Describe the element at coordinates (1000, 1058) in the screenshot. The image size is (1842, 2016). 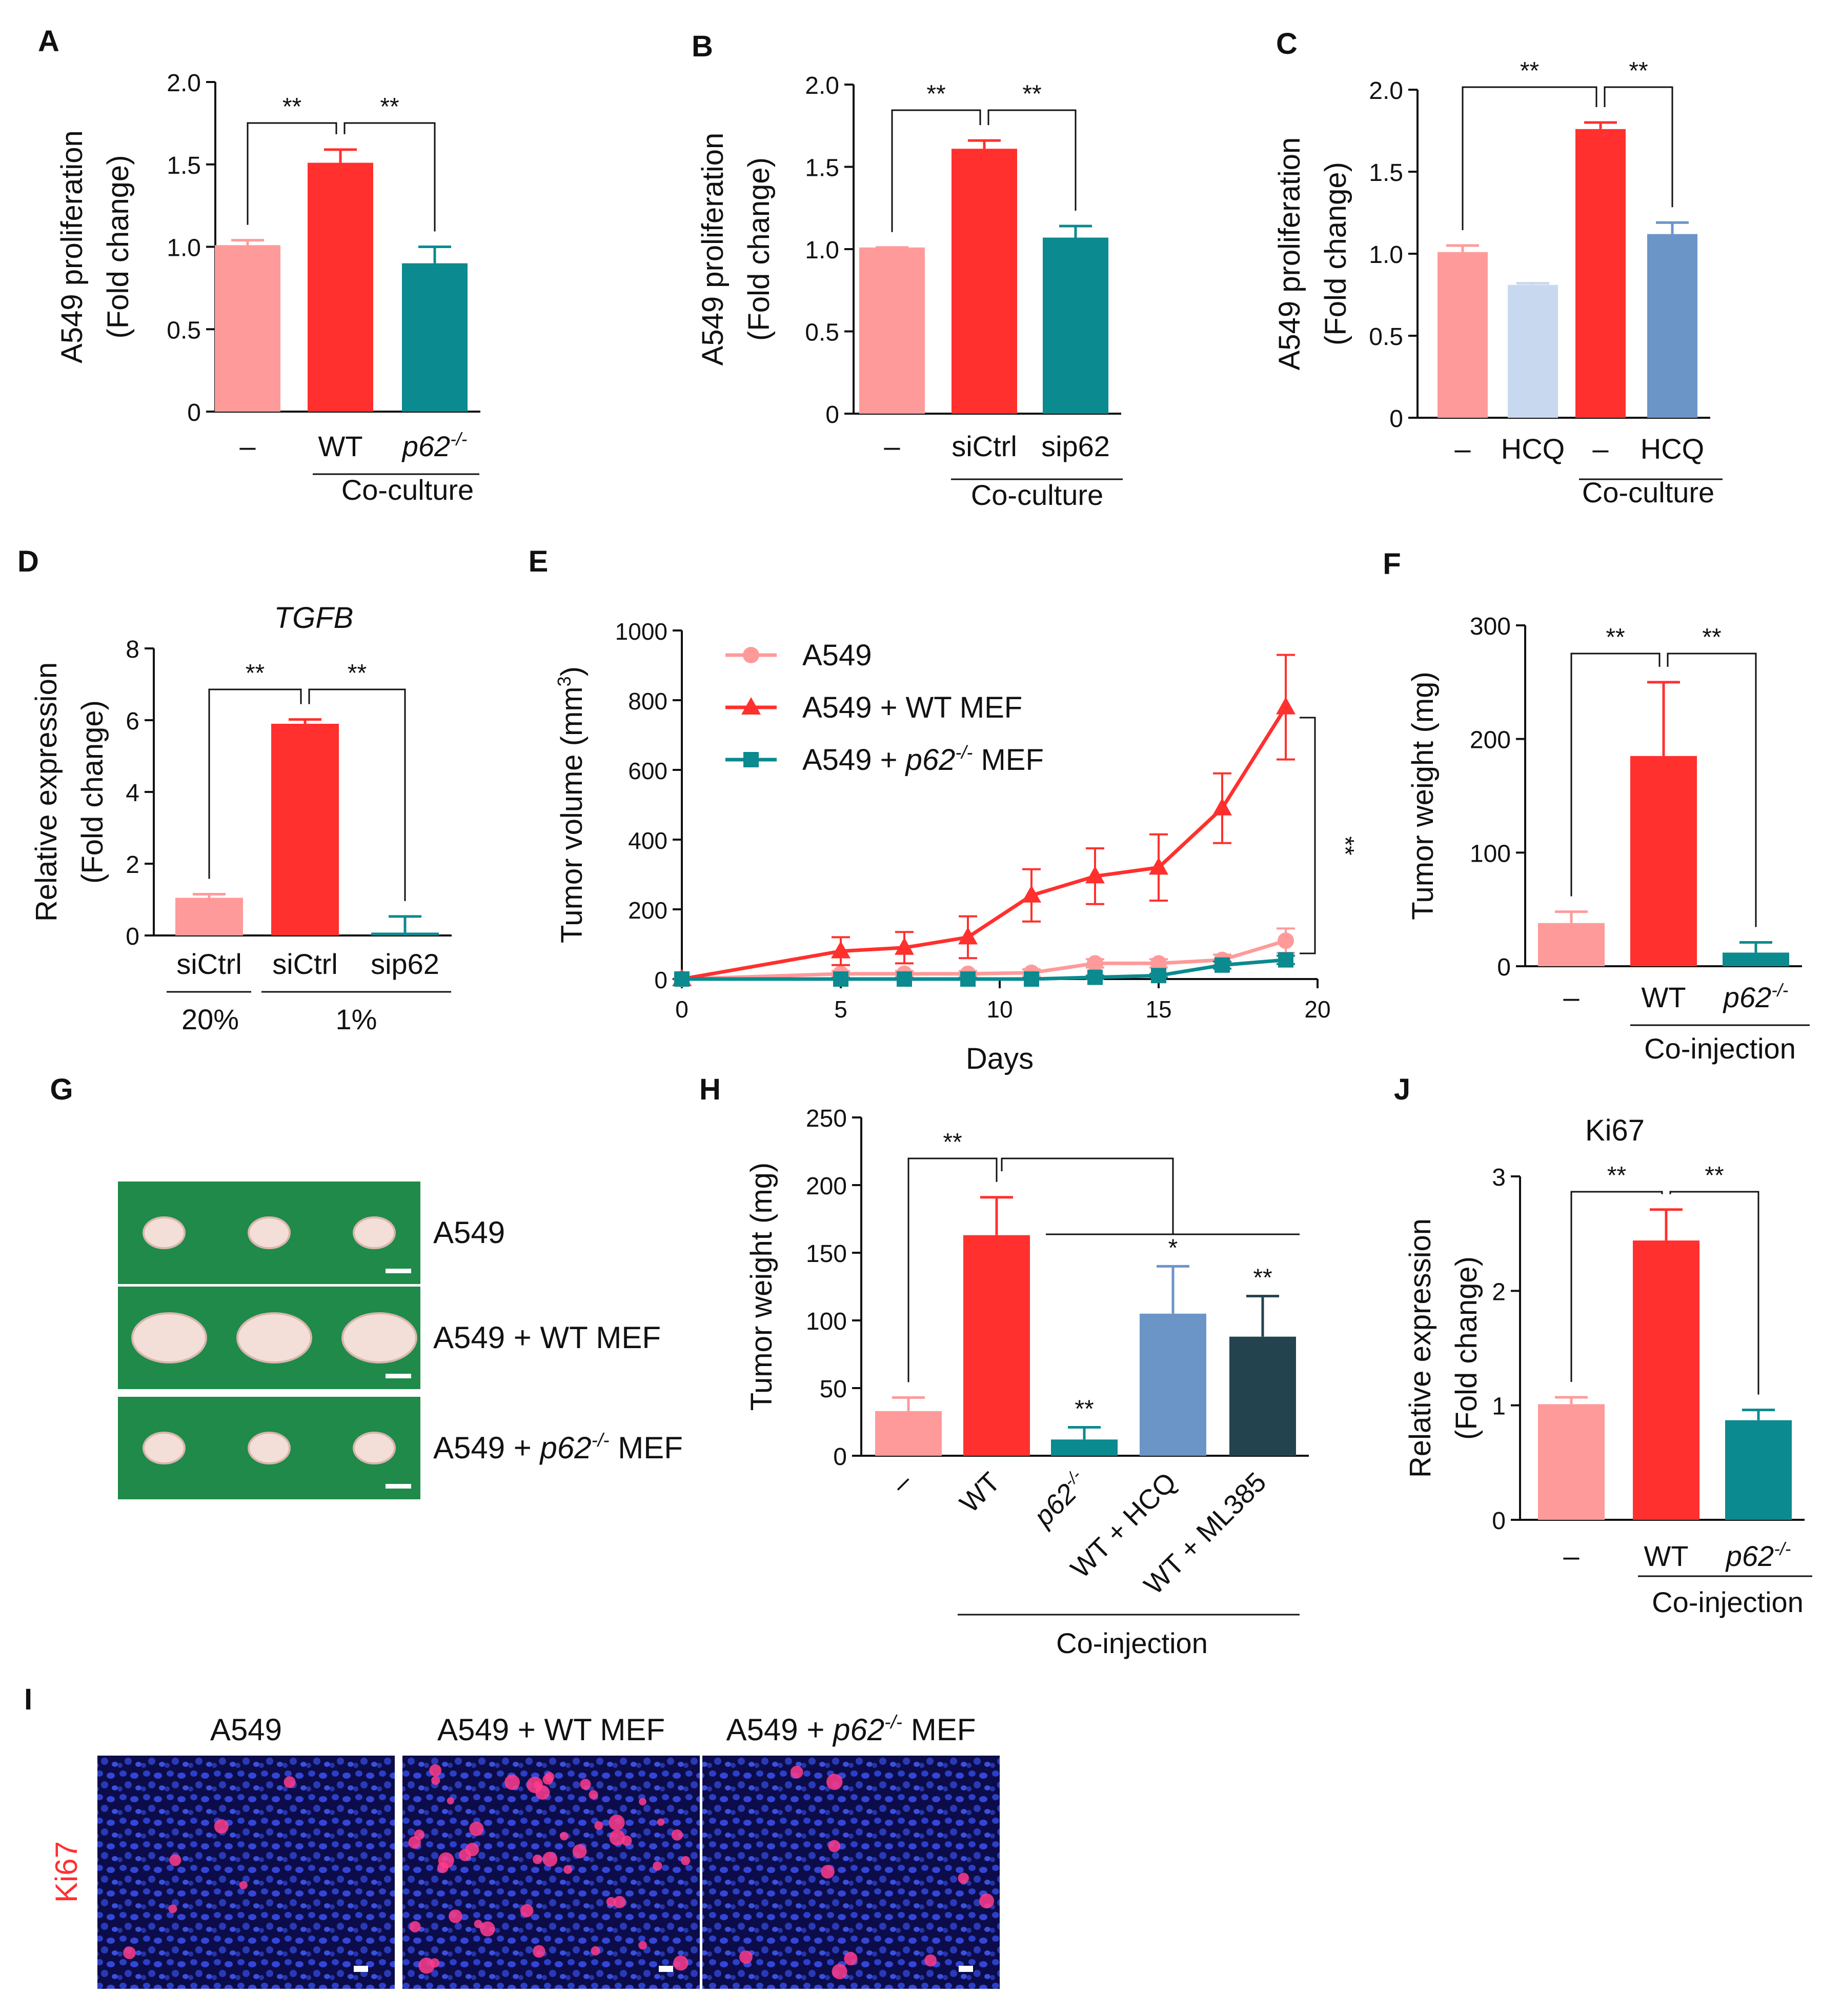
I see `x-axis-label: Days` at that location.